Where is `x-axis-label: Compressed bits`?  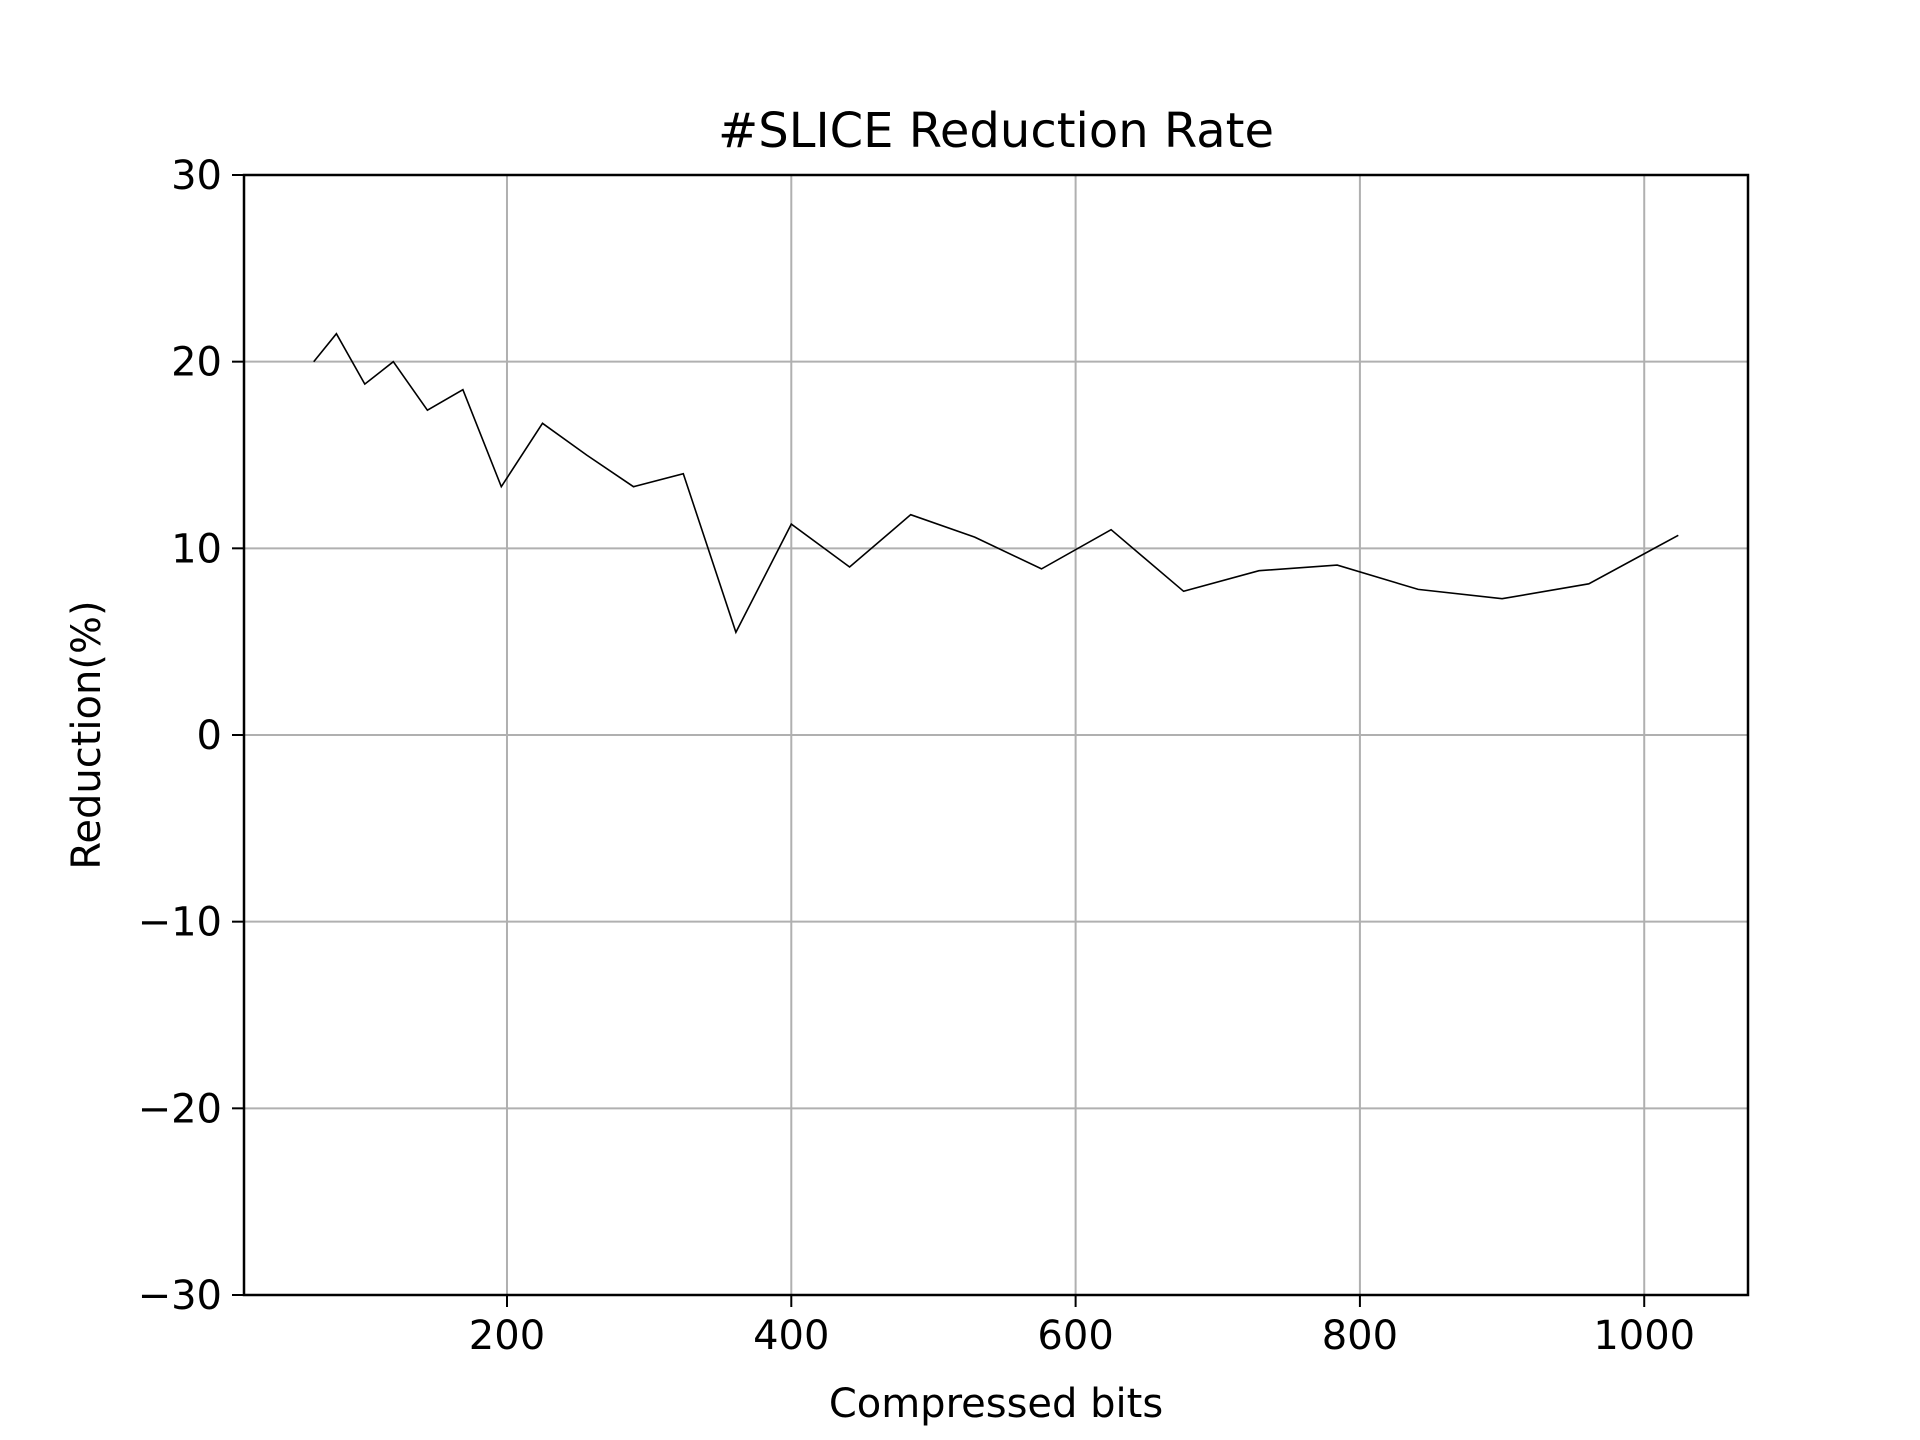 x-axis-label: Compressed bits is located at coordinates (996, 1404).